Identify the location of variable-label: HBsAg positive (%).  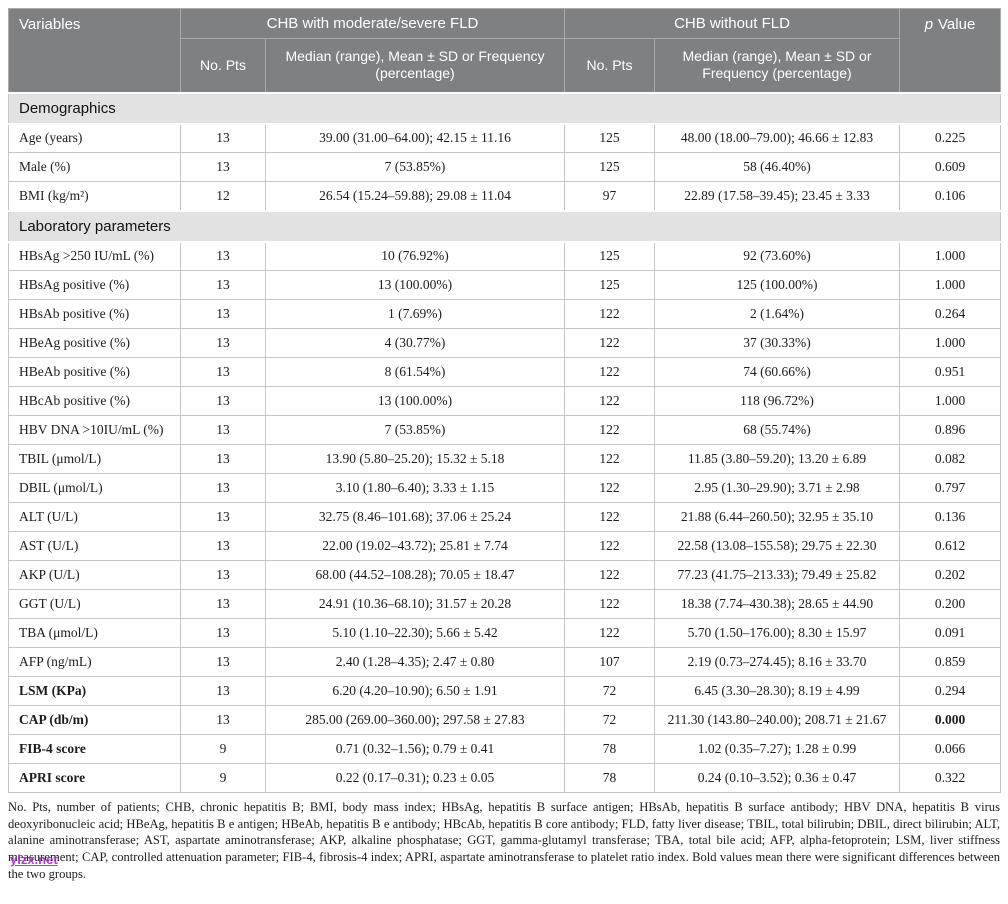
(94, 285).